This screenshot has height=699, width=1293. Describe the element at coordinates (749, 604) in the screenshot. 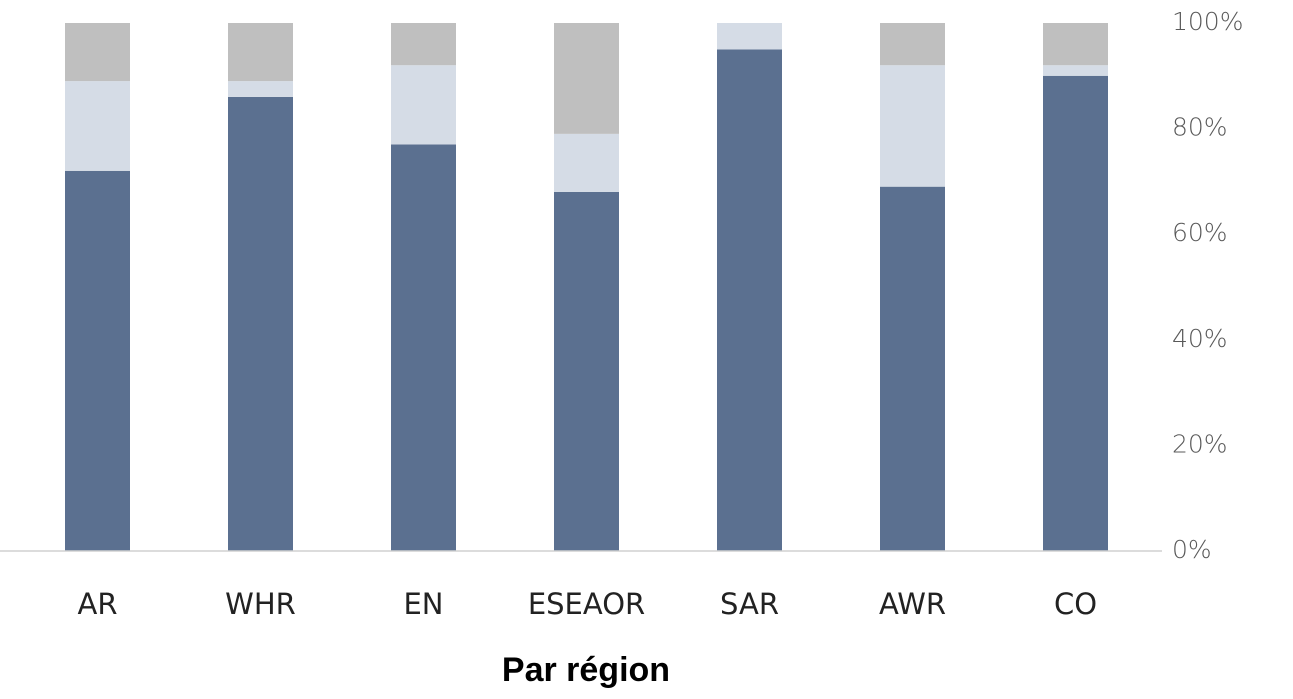

I see `x-tick-label: SAR` at that location.